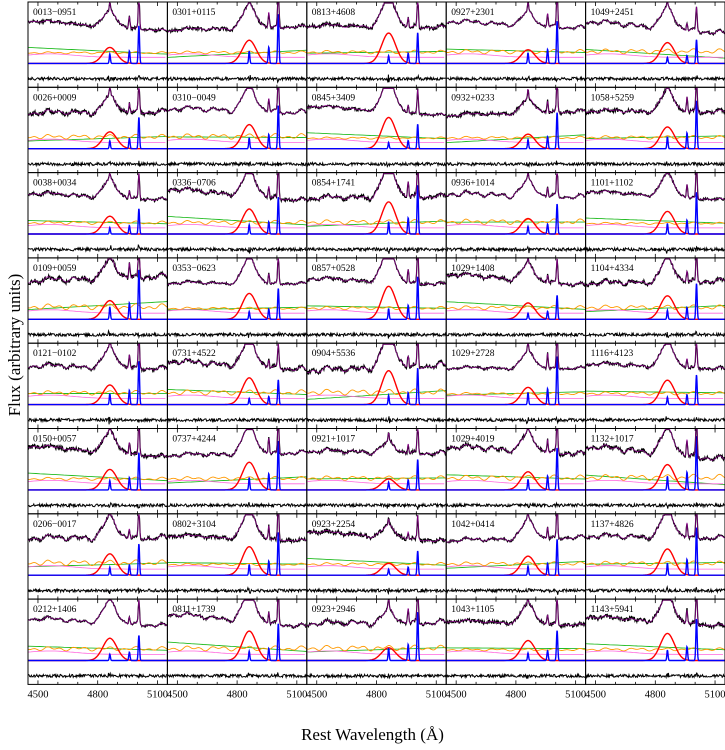  I want to click on panel: 1132+1017, so click(655, 471).